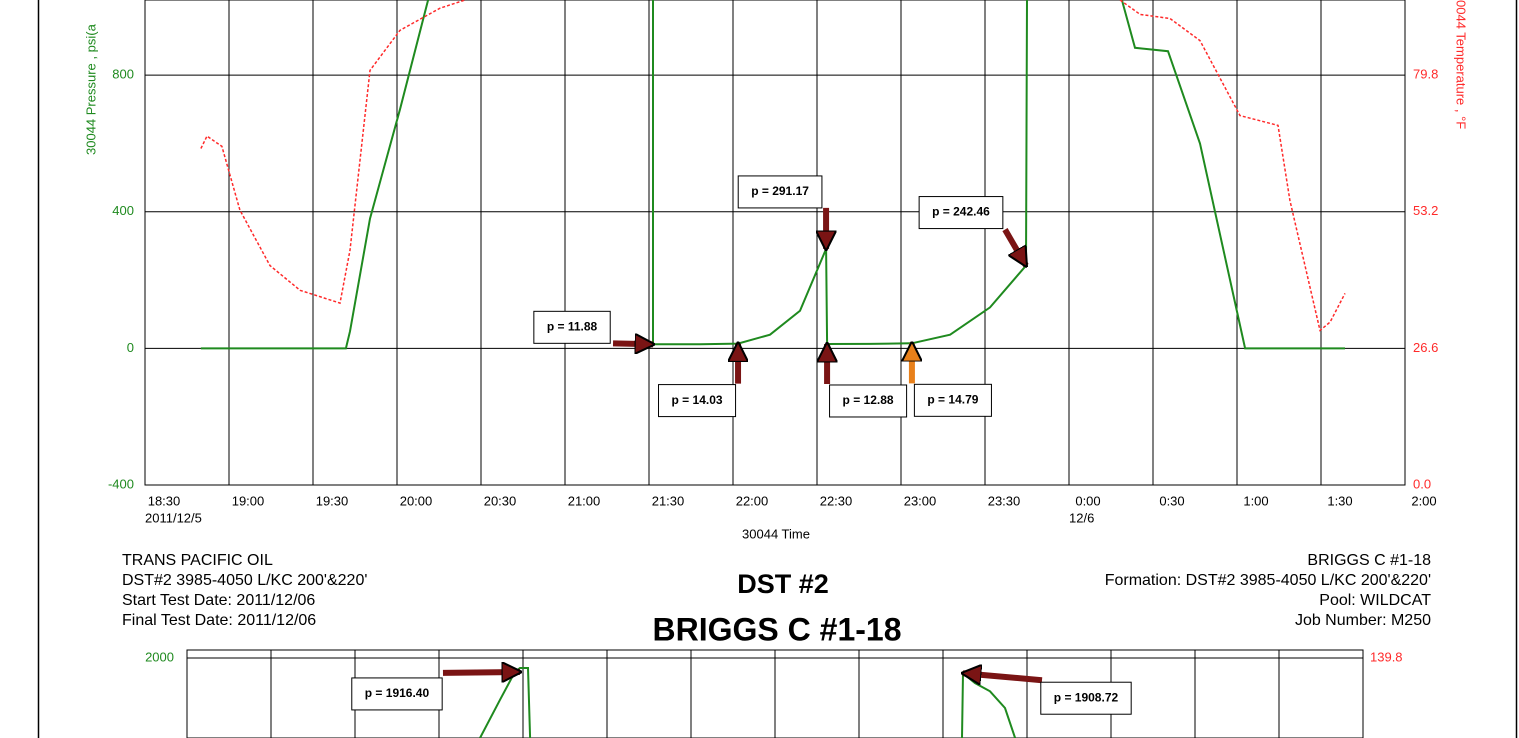  What do you see at coordinates (1339, 500) in the screenshot?
I see `x-tick-label: 1:30` at bounding box center [1339, 500].